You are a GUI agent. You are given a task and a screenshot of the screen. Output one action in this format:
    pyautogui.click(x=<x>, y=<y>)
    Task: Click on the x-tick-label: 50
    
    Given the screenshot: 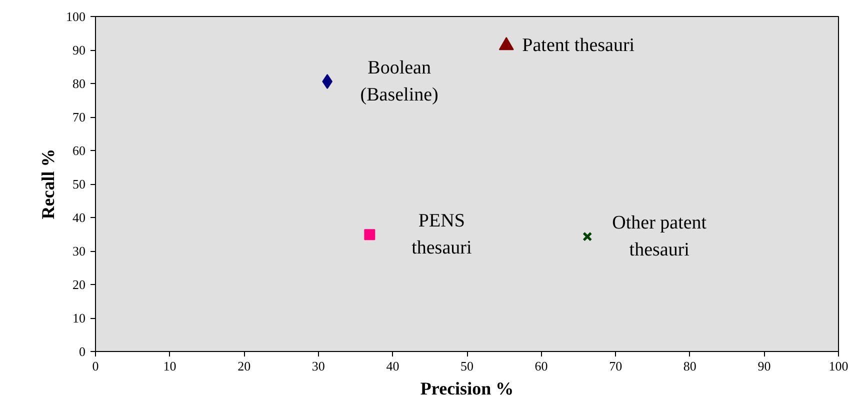 What is the action you would take?
    pyautogui.click(x=467, y=366)
    